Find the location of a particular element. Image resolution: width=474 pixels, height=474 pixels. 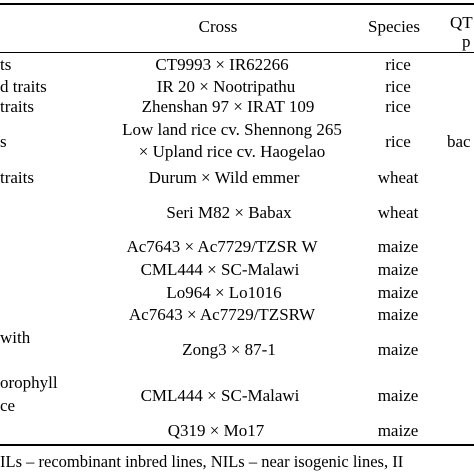

left-cell: ce is located at coordinates (8, 405).